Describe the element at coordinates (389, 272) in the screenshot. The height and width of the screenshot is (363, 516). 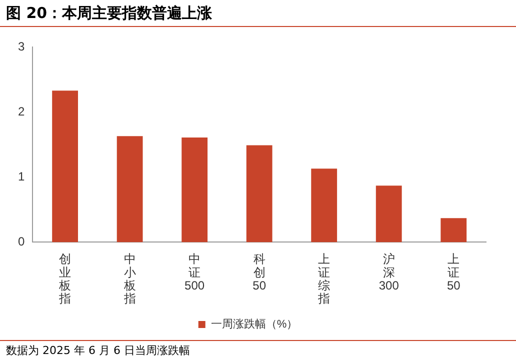
I see `x-tick-label: 沪深300` at that location.